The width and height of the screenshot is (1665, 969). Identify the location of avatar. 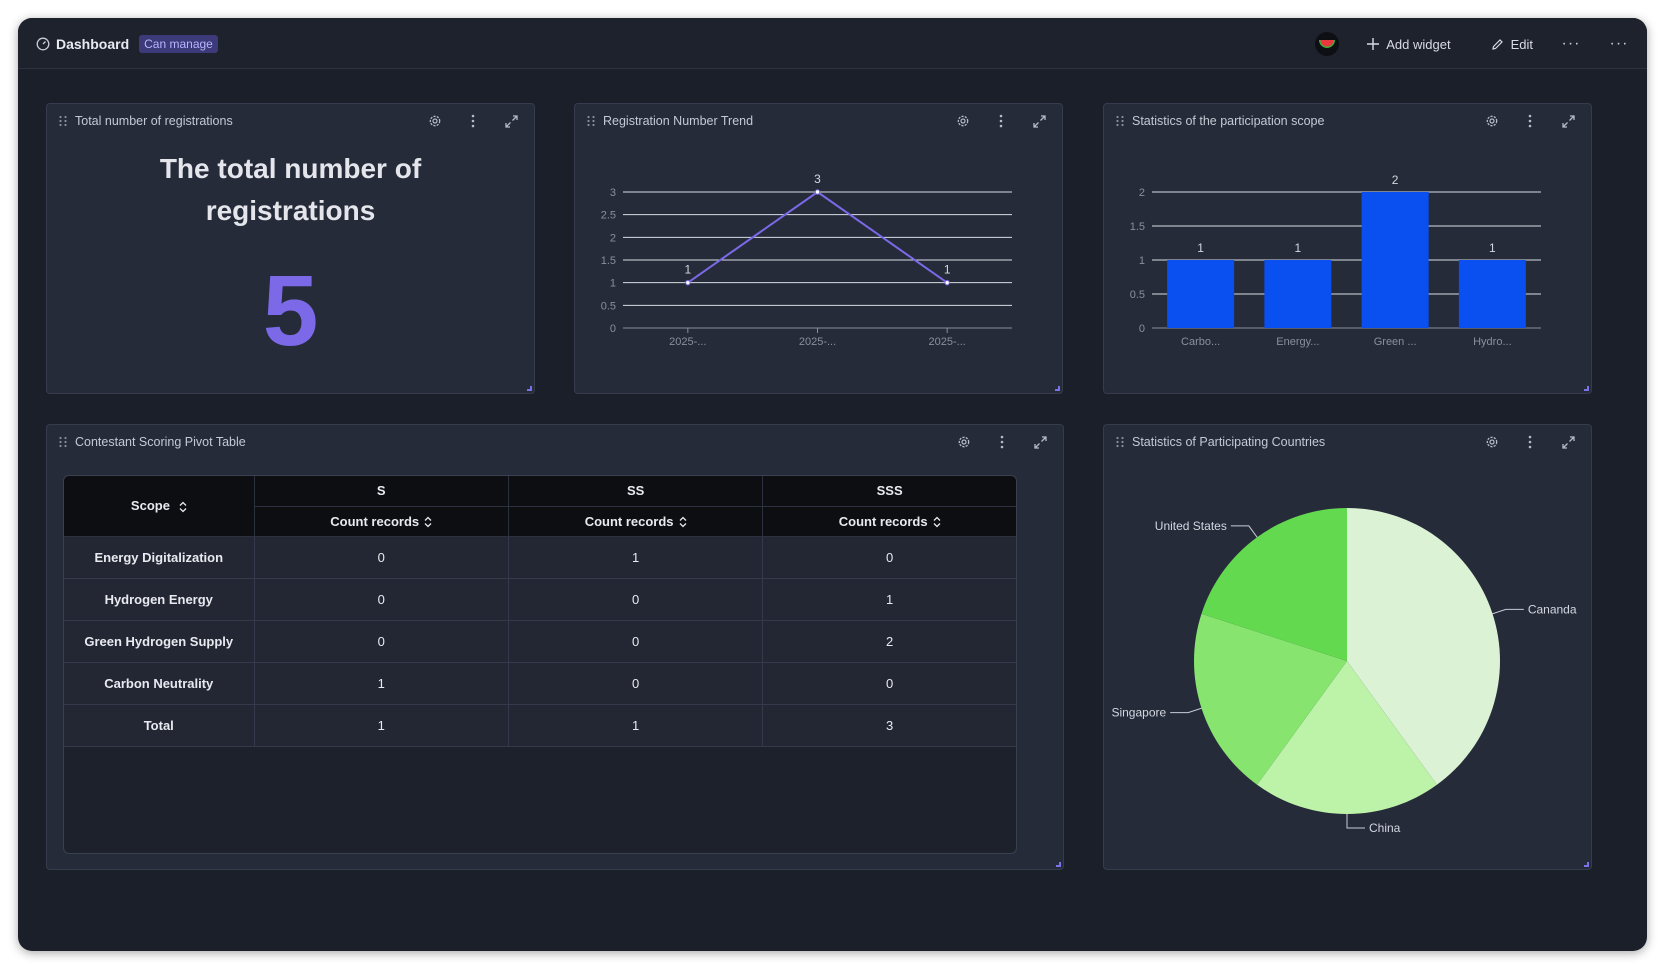
(1327, 44).